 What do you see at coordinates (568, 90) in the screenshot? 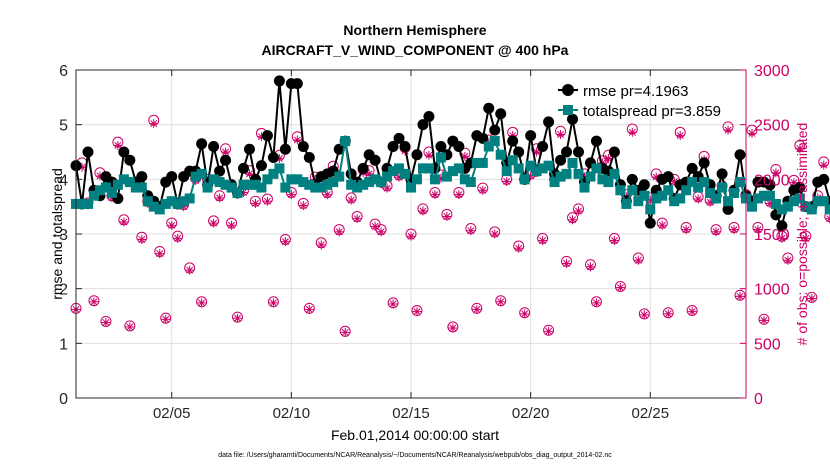
I see `legend-rmse-marker` at bounding box center [568, 90].